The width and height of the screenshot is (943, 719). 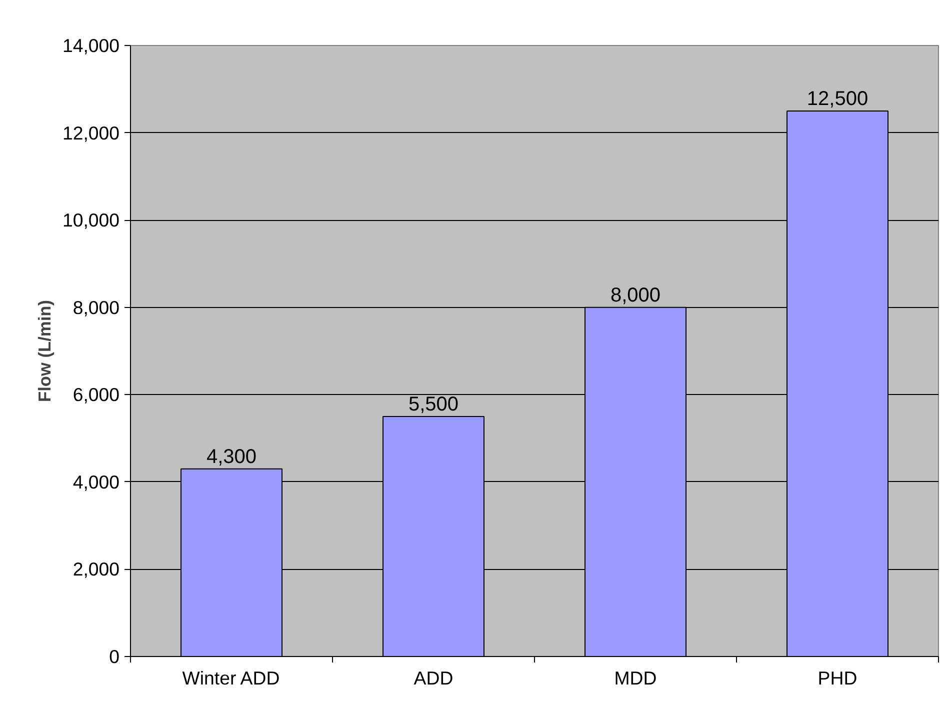 I want to click on x-tick-label: ADD, so click(x=434, y=678).